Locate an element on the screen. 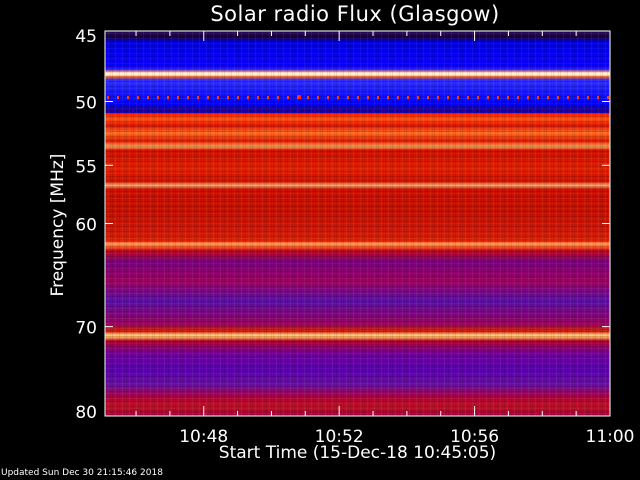 This screenshot has height=480, width=640. updated-timestamp: Updated Sun Dec 30 21:15:46 2018 is located at coordinates (82, 473).